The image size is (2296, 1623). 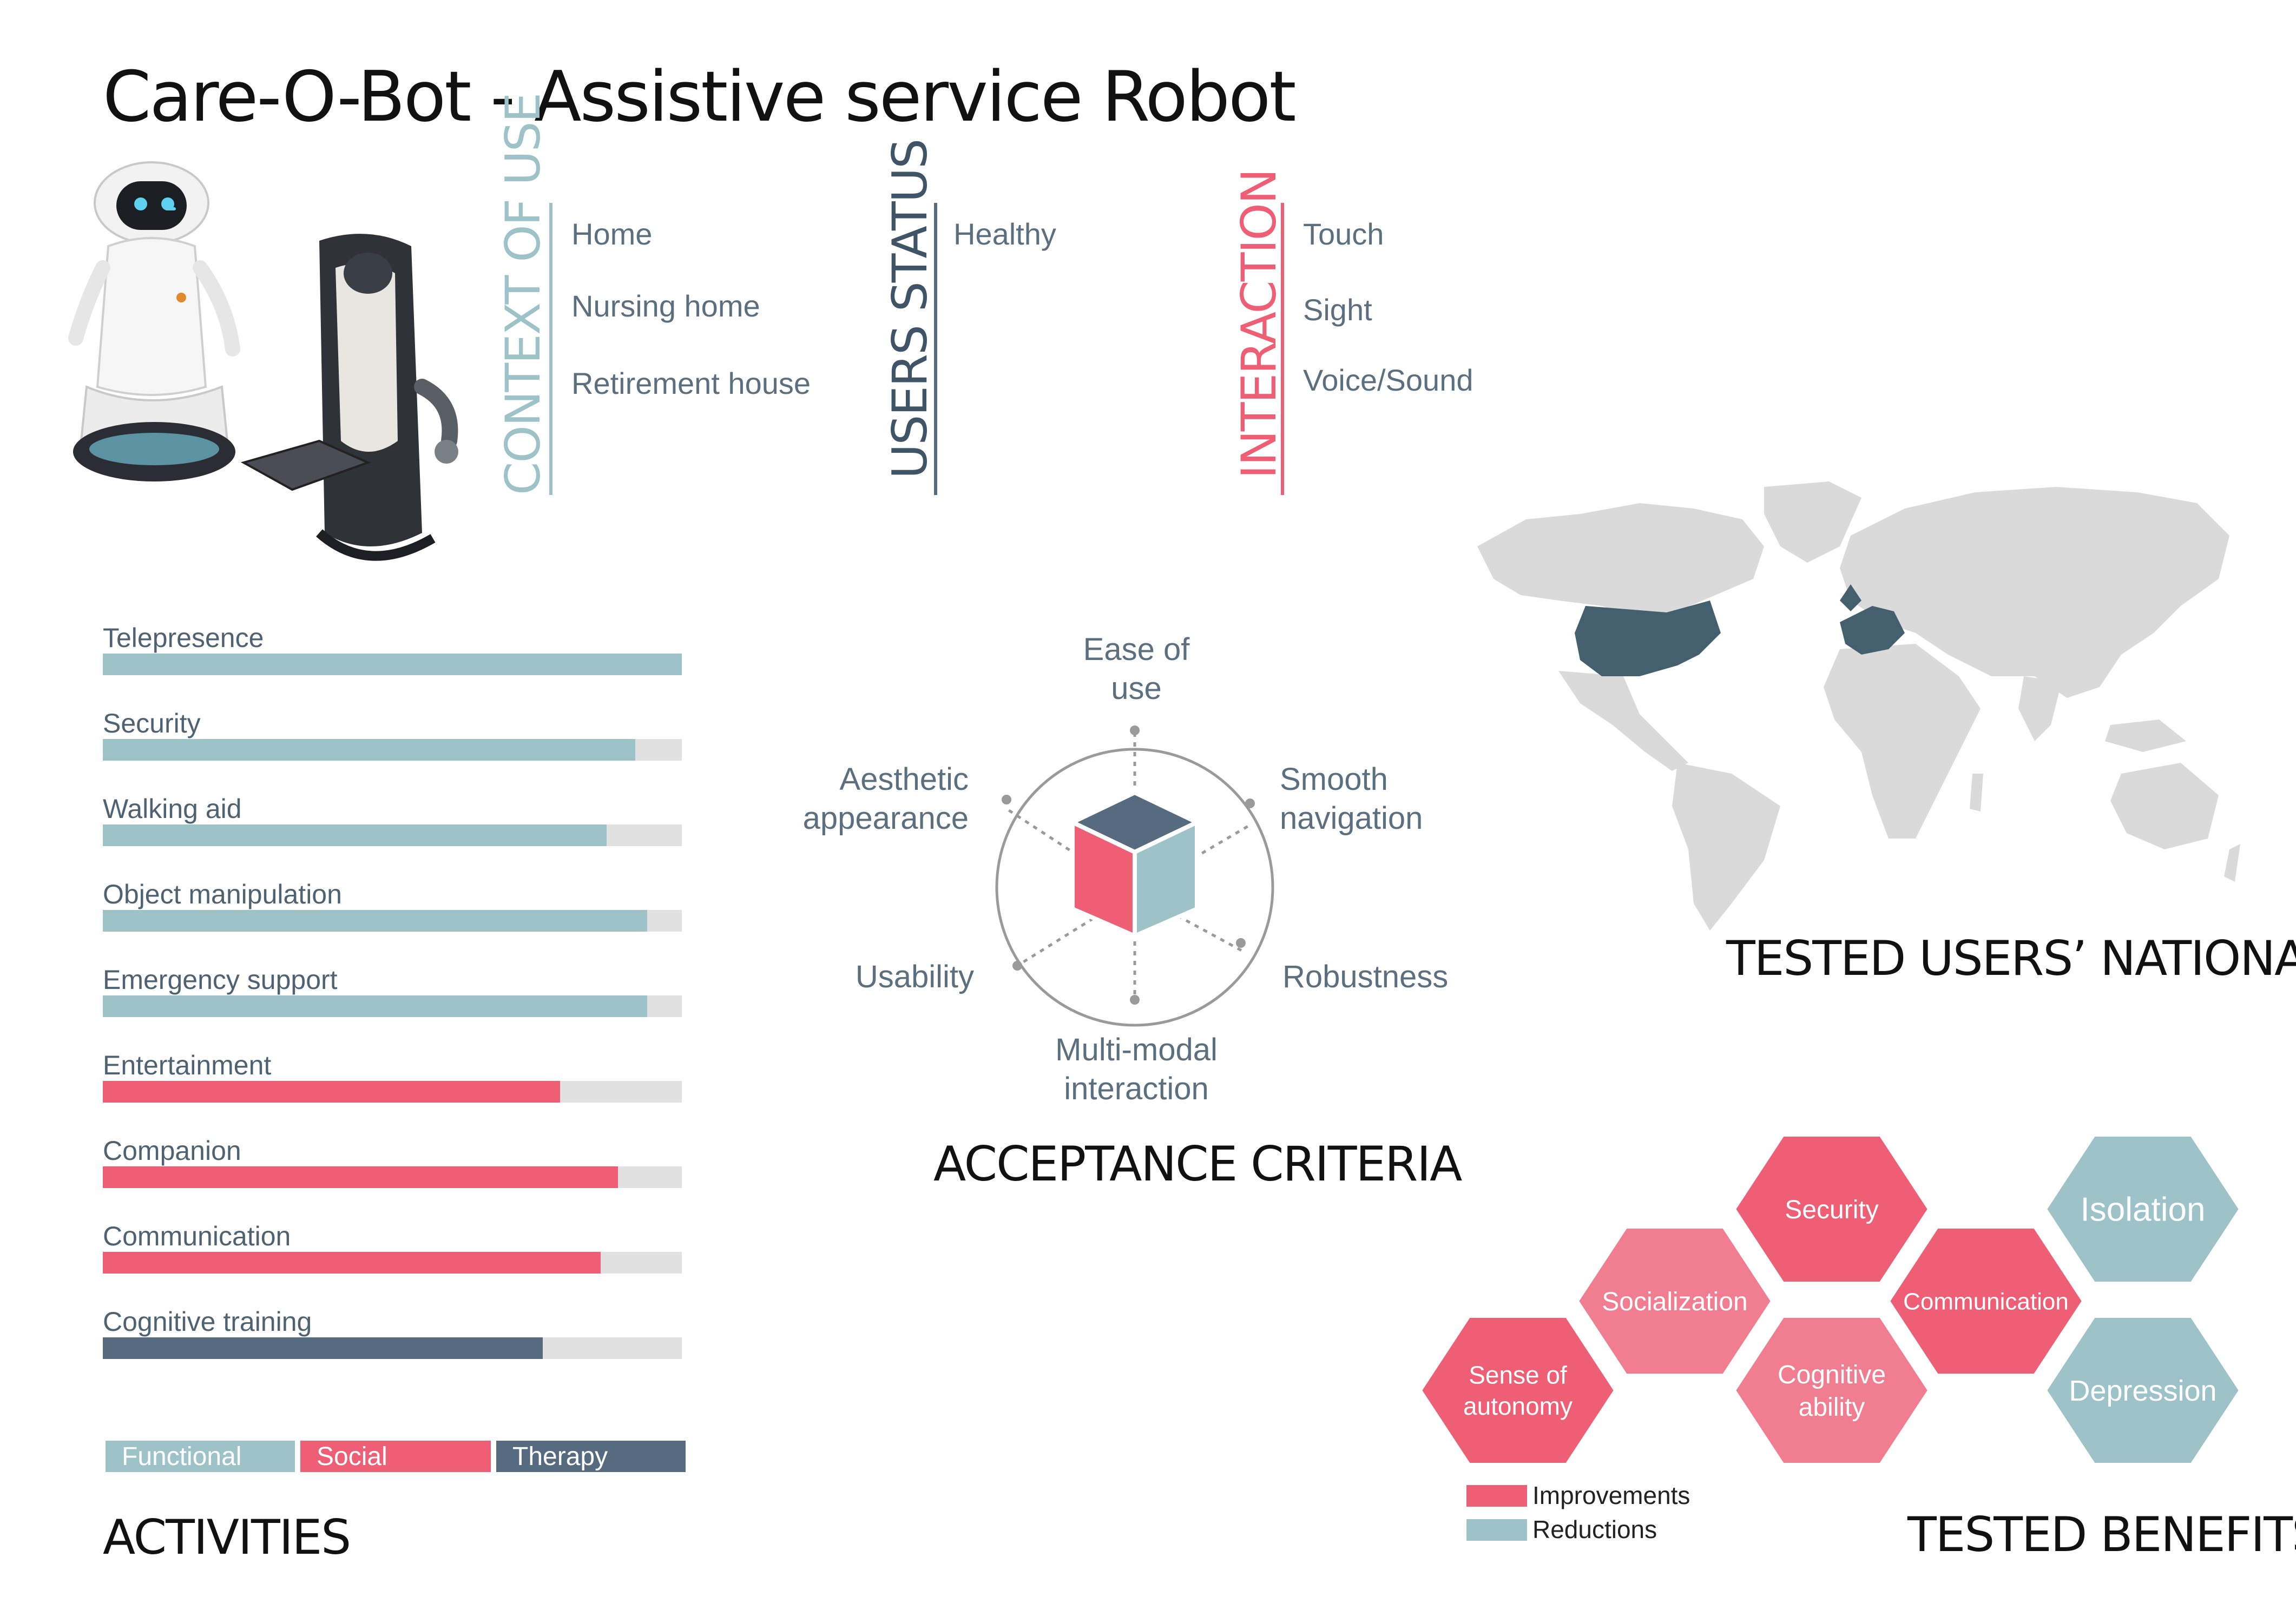 What do you see at coordinates (352, 406) in the screenshot?
I see `tray-robot-image` at bounding box center [352, 406].